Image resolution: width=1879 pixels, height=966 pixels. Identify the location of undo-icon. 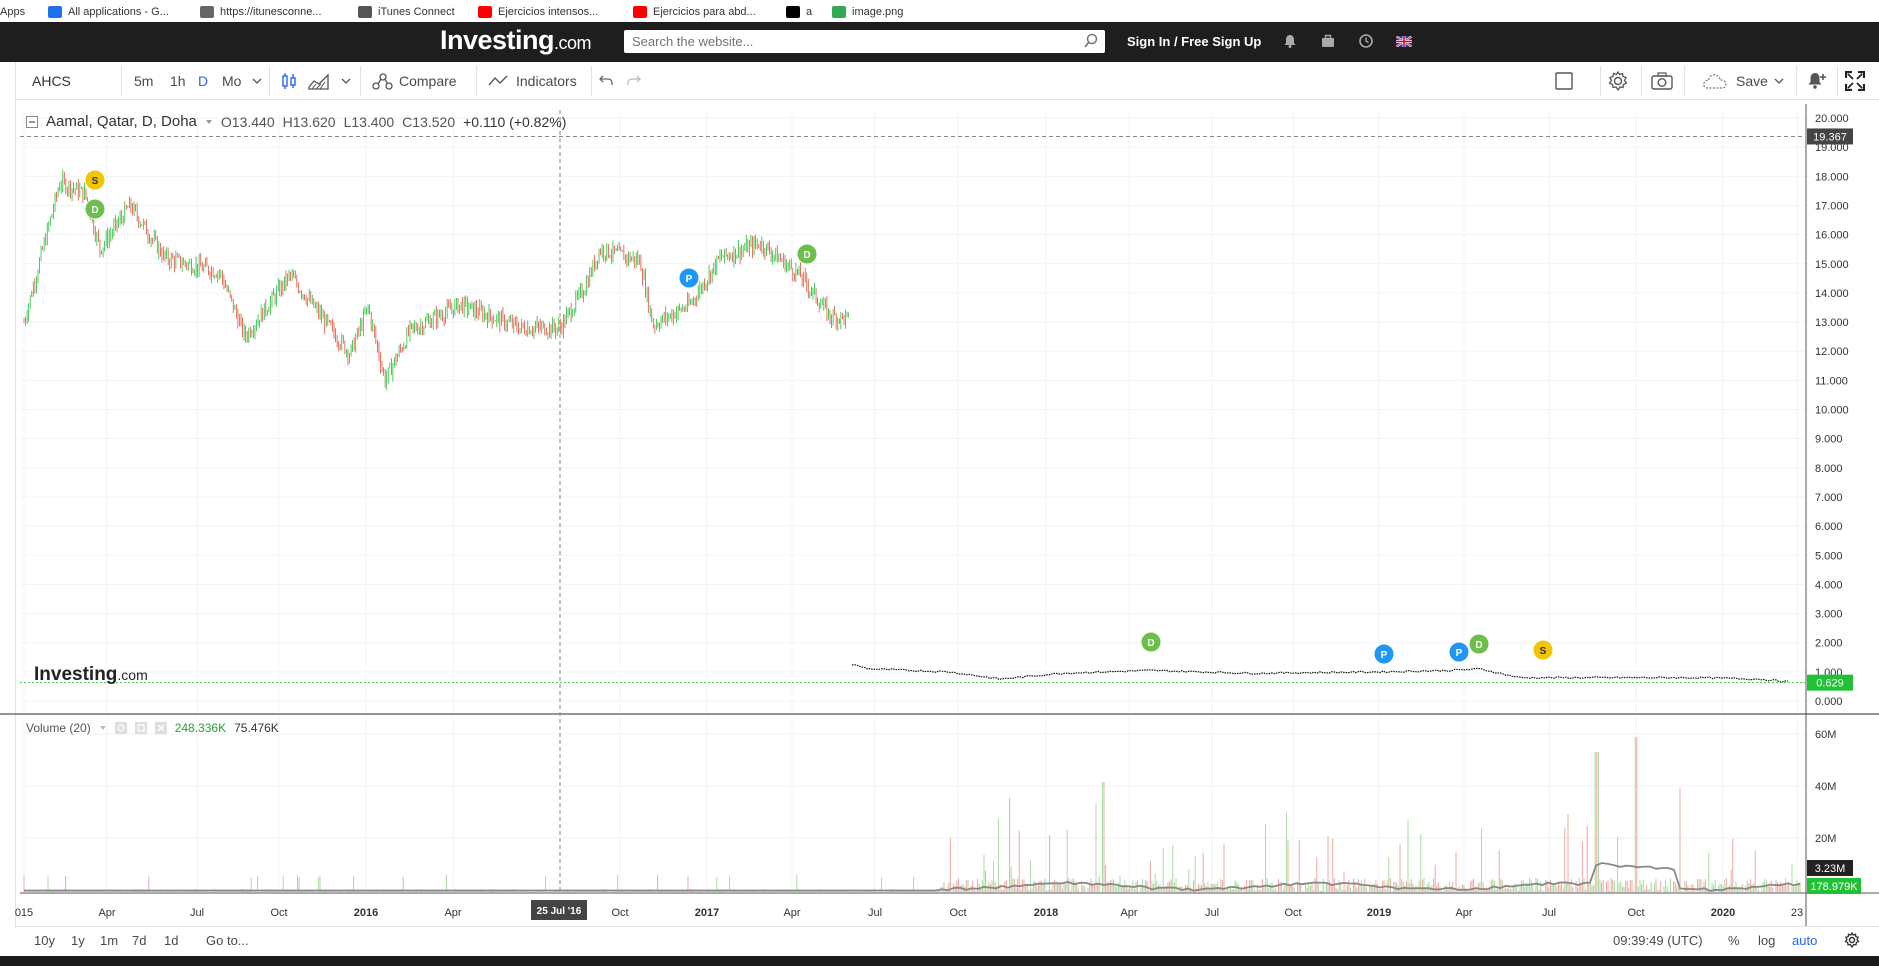
(606, 80).